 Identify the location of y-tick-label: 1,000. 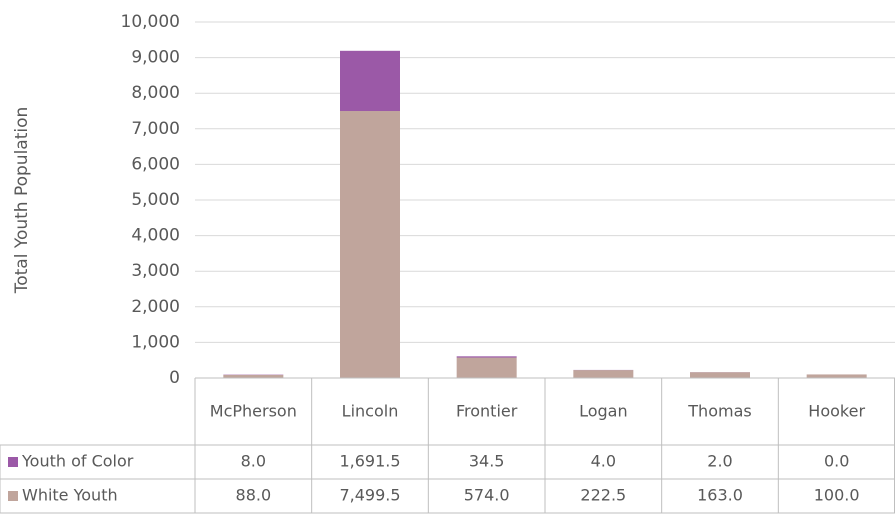
(155, 342).